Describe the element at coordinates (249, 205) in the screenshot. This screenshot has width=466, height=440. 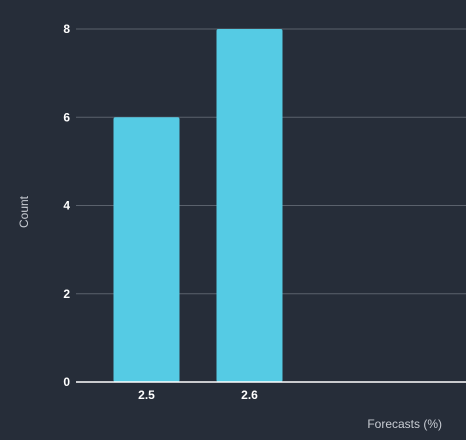
I see `bar-2.6` at that location.